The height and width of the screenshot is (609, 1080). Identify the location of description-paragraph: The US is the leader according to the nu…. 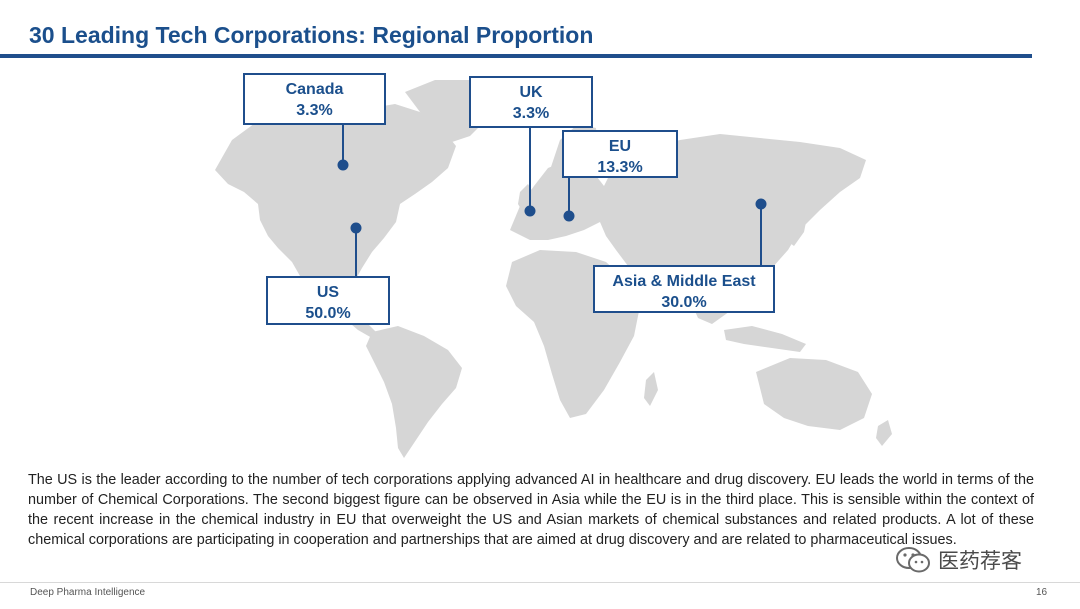
(531, 510).